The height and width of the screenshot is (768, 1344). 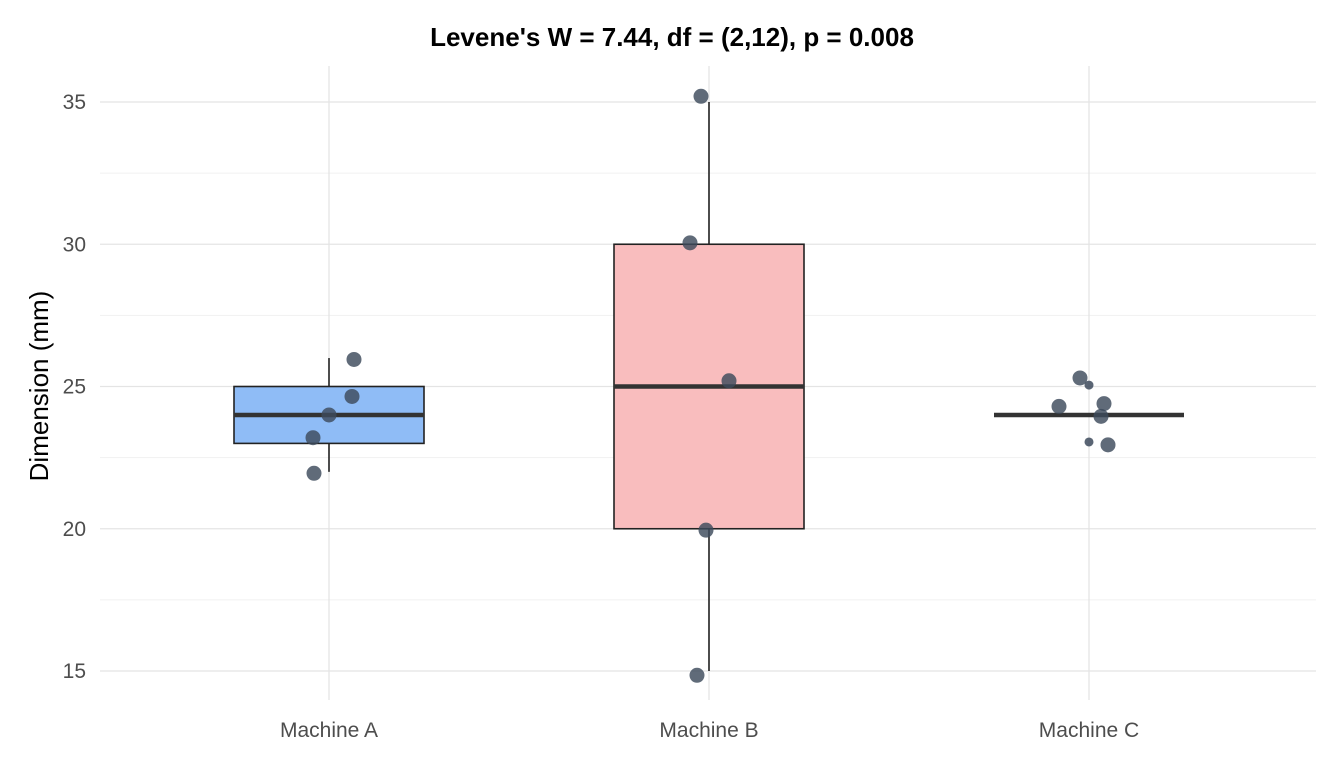 What do you see at coordinates (39, 386) in the screenshot?
I see `y-axis-title: Dimension (mm)` at bounding box center [39, 386].